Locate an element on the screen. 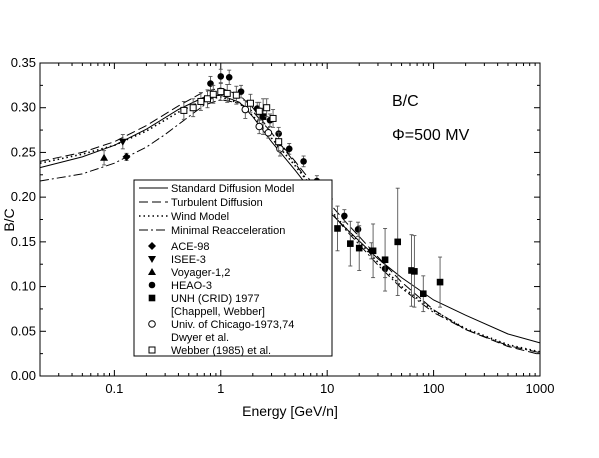  y-tick-label: 0.15 is located at coordinates (23, 241).